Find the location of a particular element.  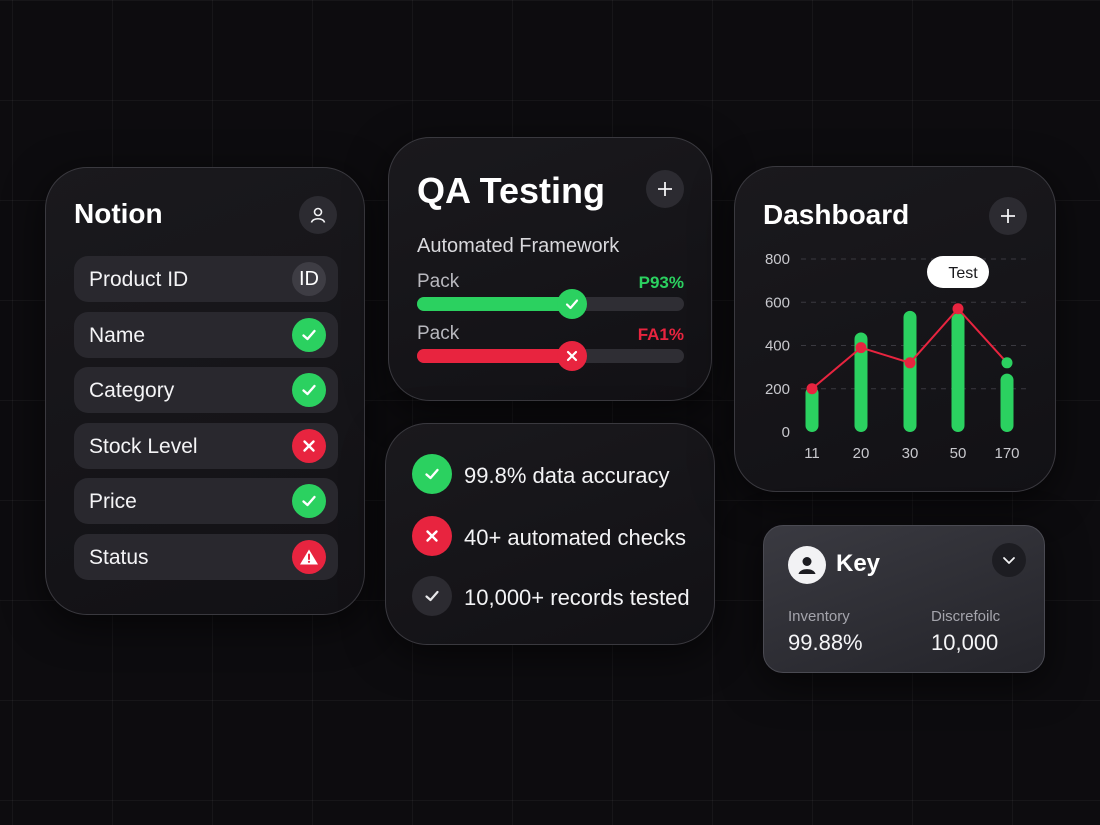

y-tick-label: 0 is located at coordinates (786, 432).